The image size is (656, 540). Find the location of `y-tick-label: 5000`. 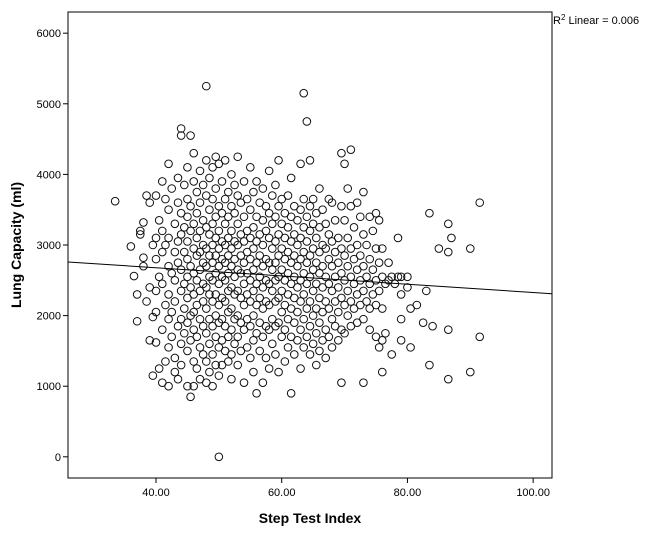

y-tick-label: 5000 is located at coordinates (49, 105).